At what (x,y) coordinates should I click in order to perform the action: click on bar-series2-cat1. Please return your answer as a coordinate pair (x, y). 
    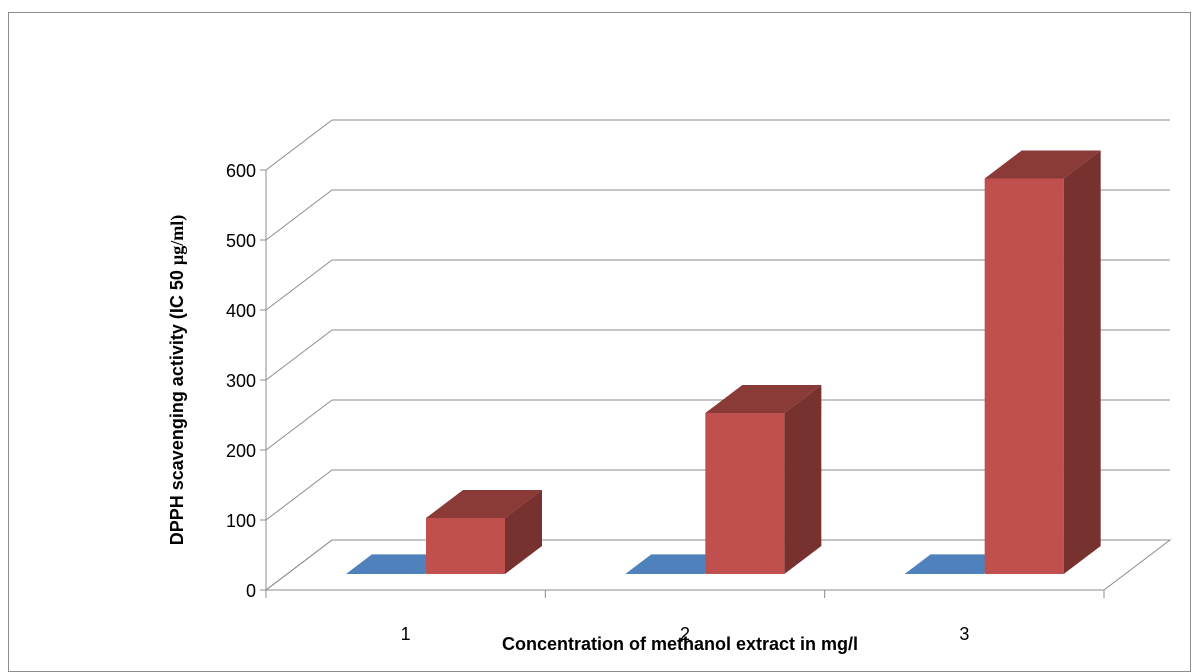
    Looking at the image, I should click on (465, 546).